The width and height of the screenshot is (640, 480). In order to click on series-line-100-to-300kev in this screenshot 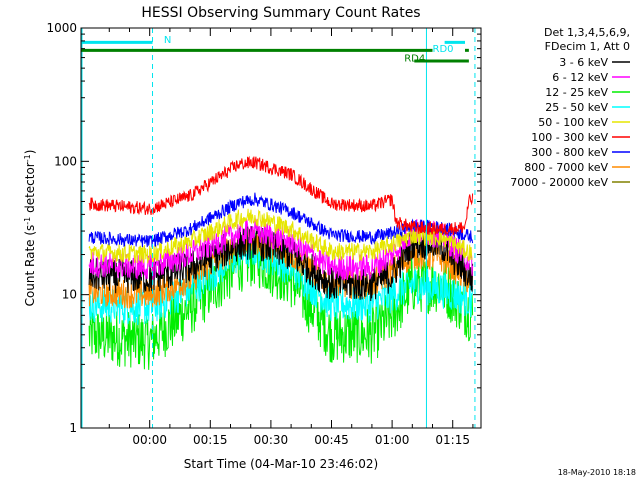, I will do `click(281, 195)`.